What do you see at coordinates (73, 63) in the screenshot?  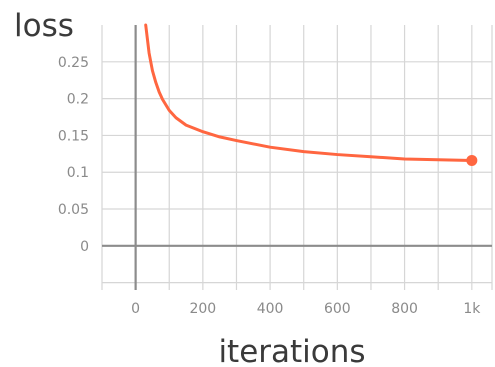 I see `y-tick-label: 0.25` at bounding box center [73, 63].